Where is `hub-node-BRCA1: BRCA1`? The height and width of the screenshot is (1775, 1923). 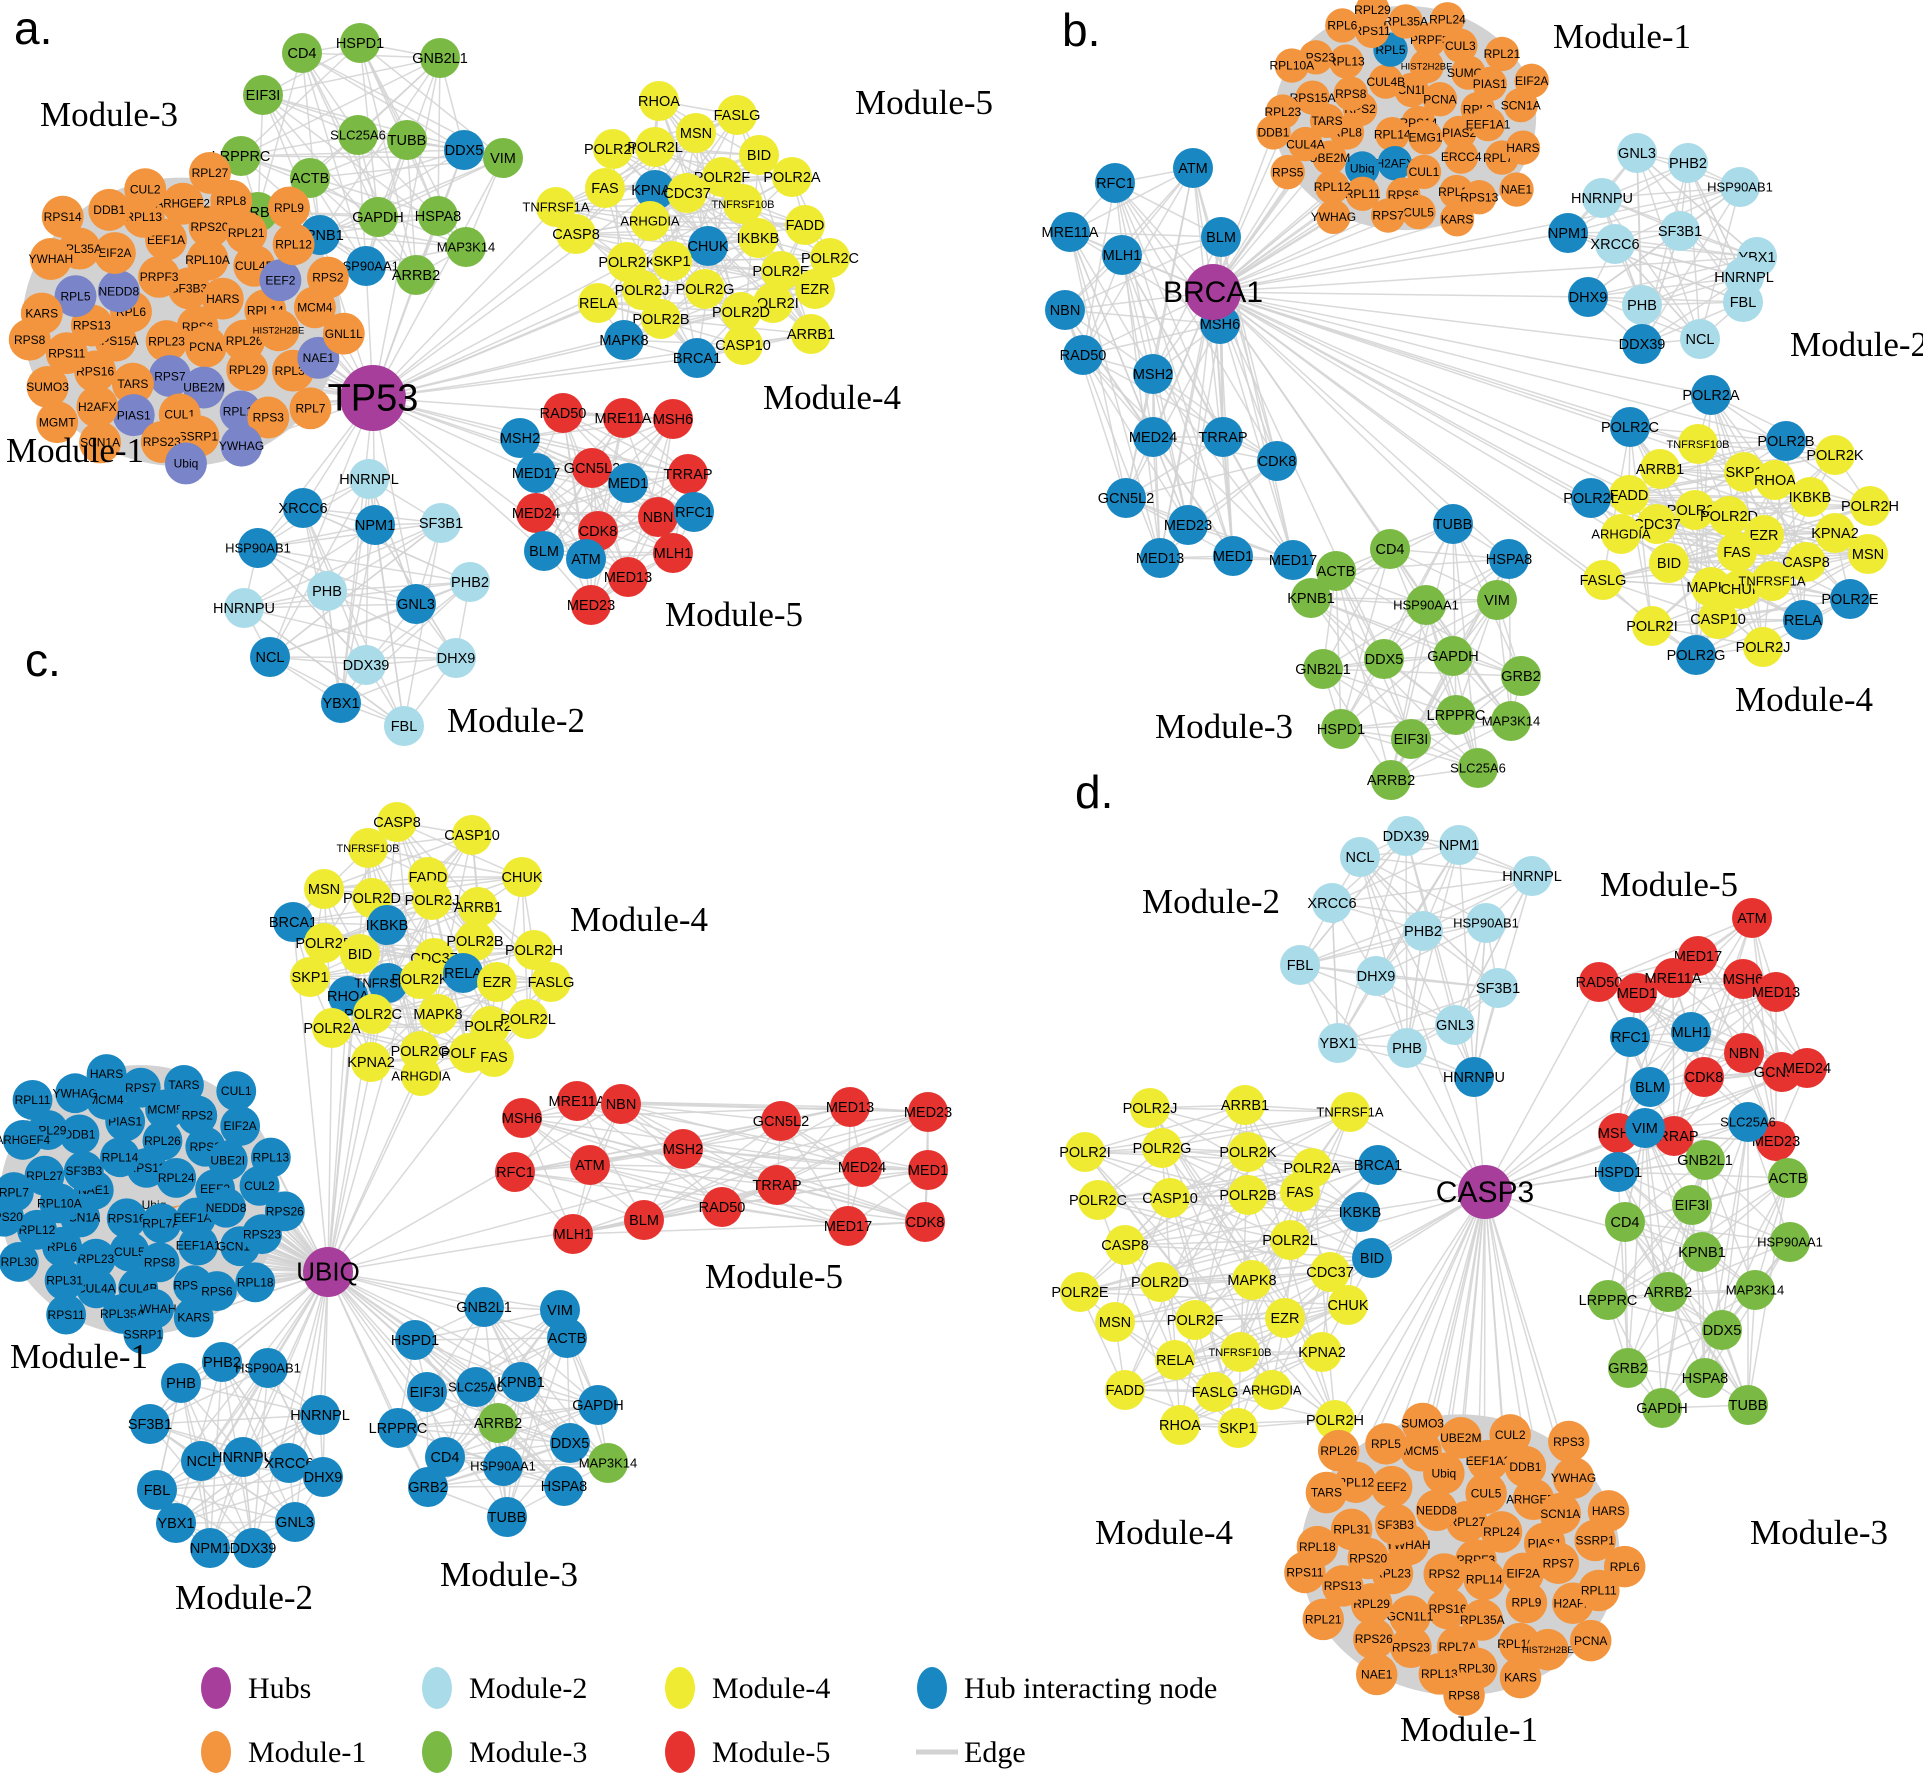
hub-node-BRCA1: BRCA1 is located at coordinates (1213, 292).